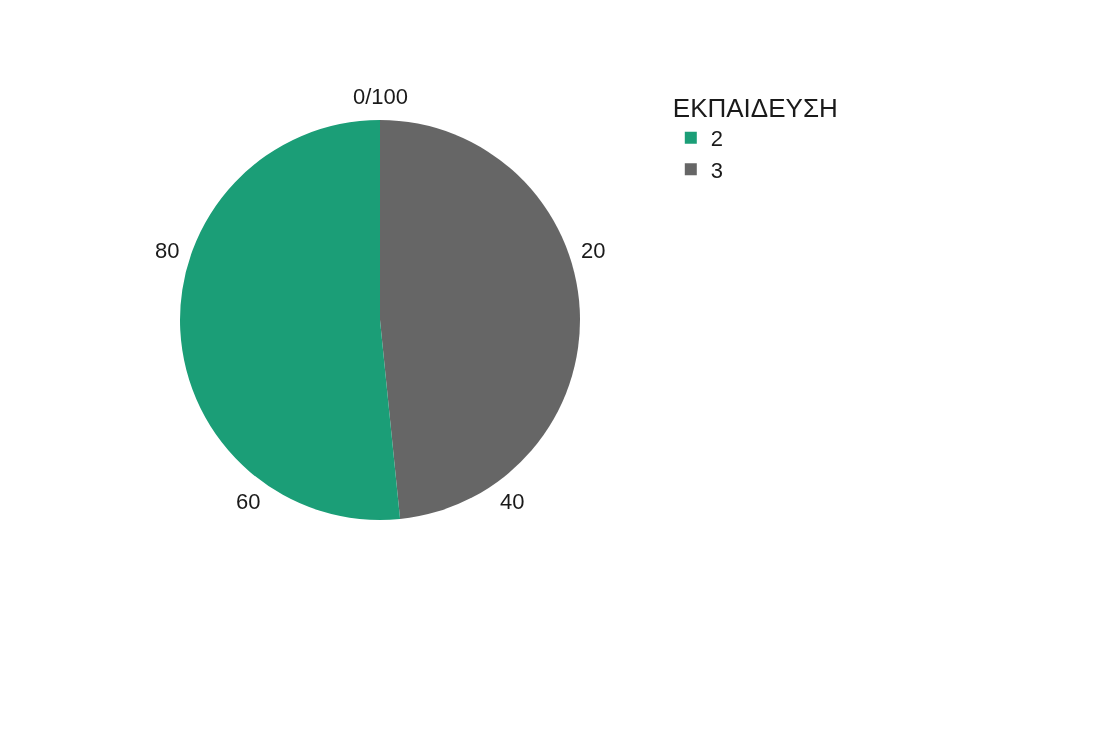 This screenshot has height=756, width=1118. What do you see at coordinates (381, 96) in the screenshot?
I see `text: 0/100` at bounding box center [381, 96].